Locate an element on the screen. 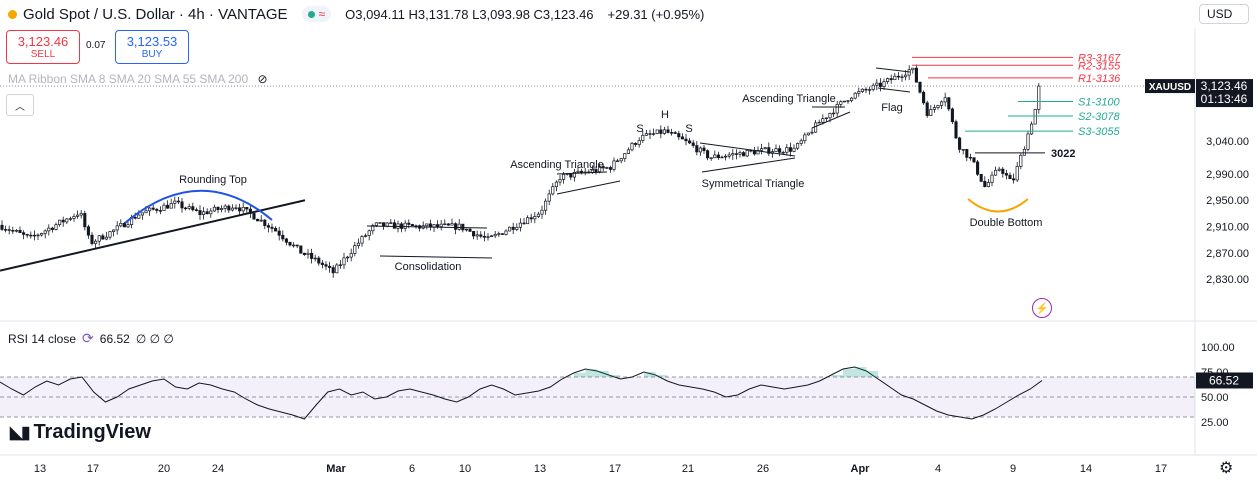  asc-triangle-1-top is located at coordinates (582, 173).